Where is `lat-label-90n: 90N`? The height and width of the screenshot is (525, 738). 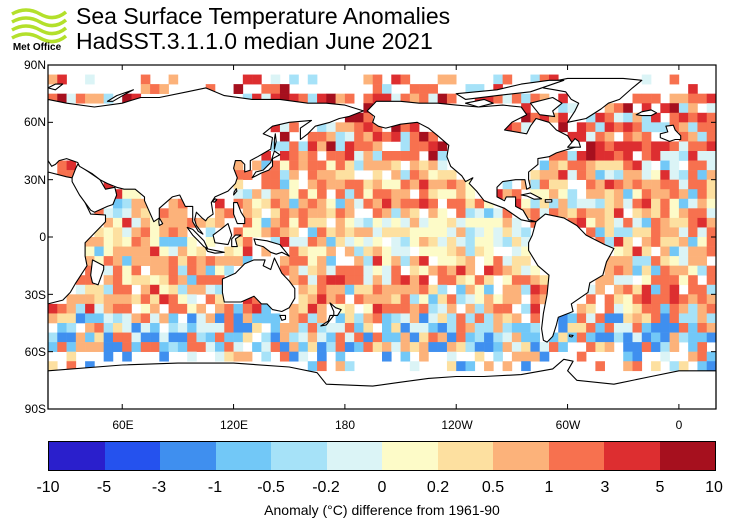 lat-label-90n: 90N is located at coordinates (34, 65).